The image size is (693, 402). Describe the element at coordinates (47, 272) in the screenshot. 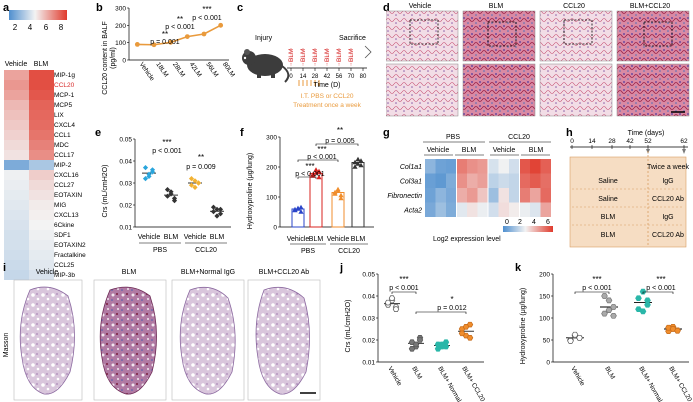

I see `column-label: Vehicle` at that location.